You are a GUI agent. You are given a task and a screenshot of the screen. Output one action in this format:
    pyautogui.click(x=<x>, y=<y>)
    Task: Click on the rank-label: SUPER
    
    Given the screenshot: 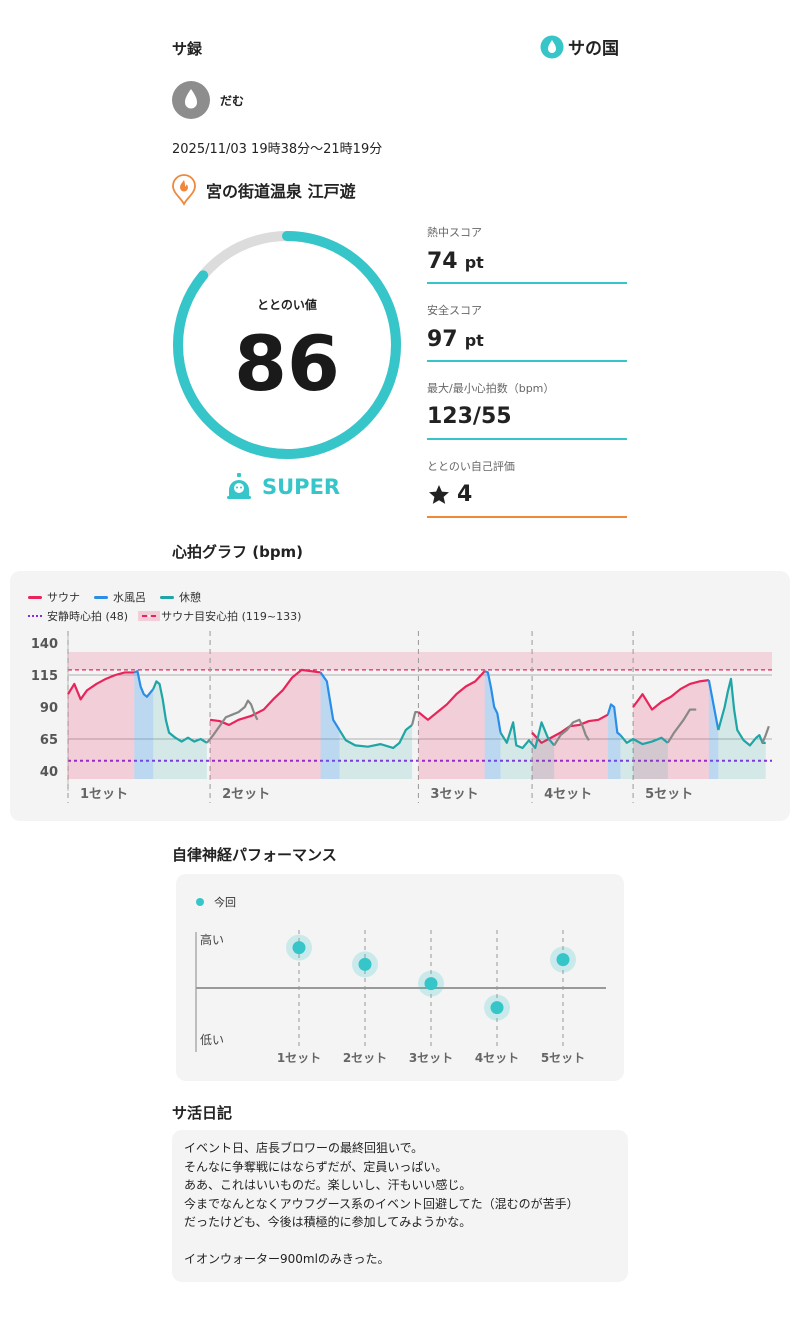 What is the action you would take?
    pyautogui.click(x=301, y=487)
    